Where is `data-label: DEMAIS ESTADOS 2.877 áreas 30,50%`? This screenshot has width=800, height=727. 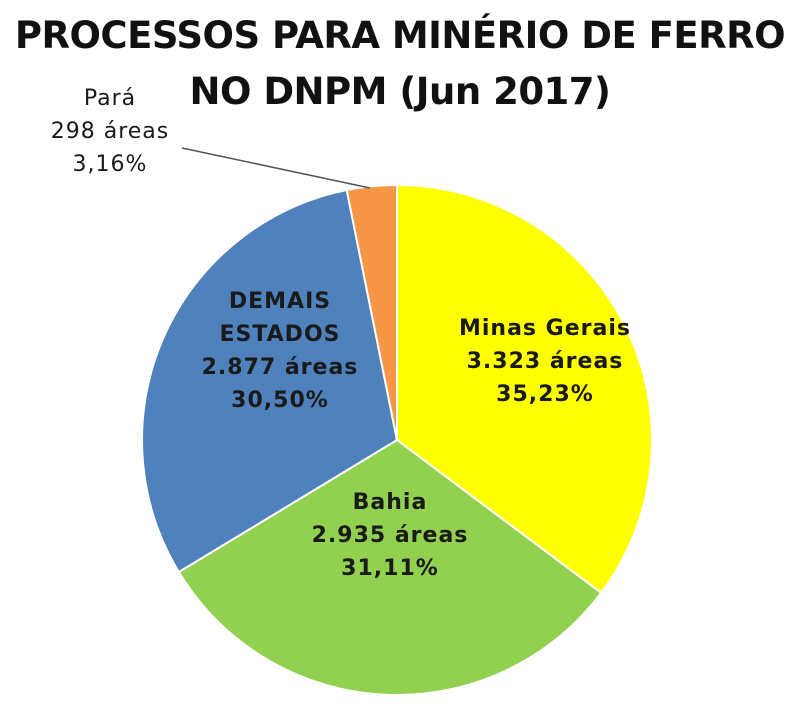
data-label: DEMAIS ESTADOS 2.877 áreas 30,50% is located at coordinates (280, 351).